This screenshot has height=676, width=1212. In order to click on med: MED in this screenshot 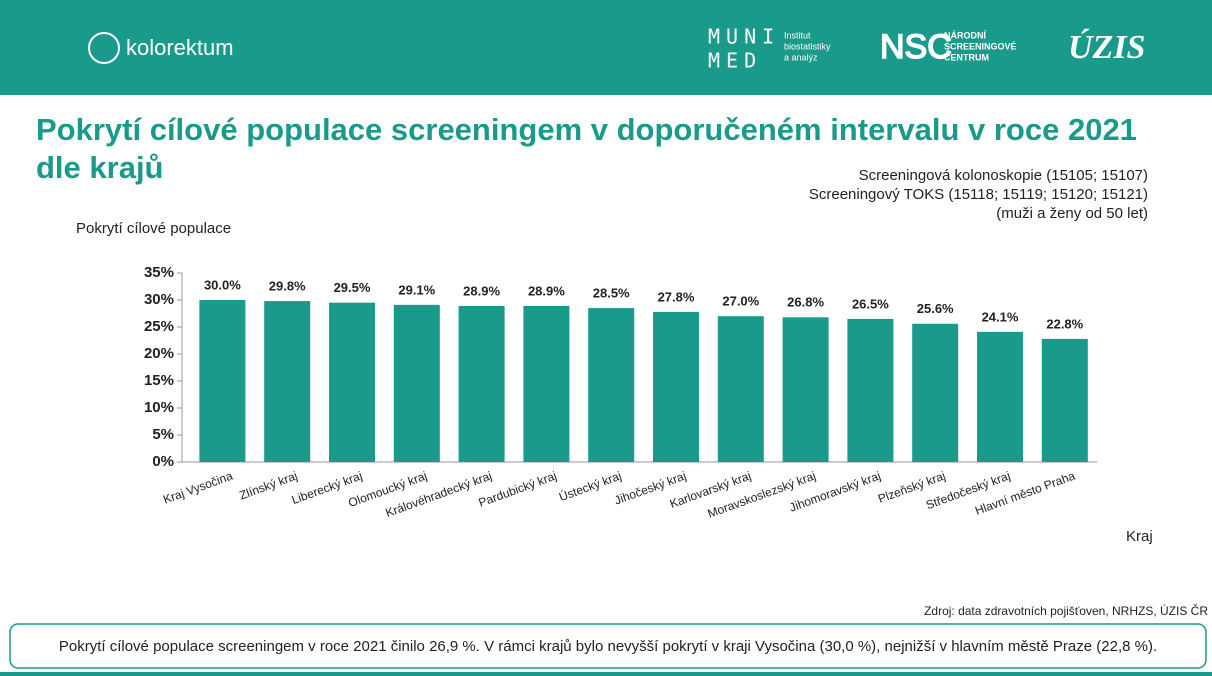, I will do `click(735, 61)`.